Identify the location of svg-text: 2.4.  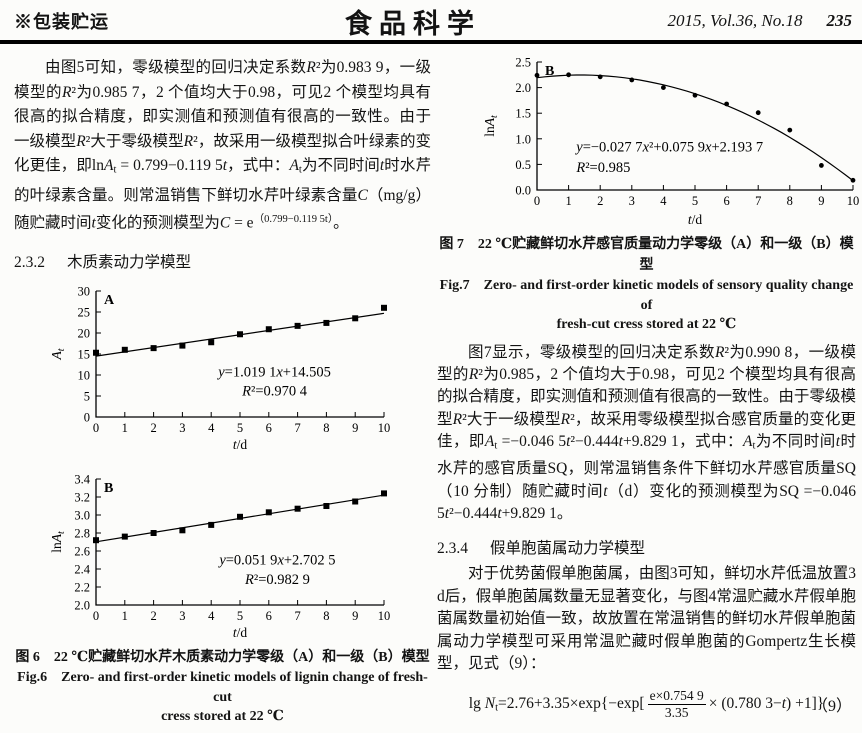
(82, 570).